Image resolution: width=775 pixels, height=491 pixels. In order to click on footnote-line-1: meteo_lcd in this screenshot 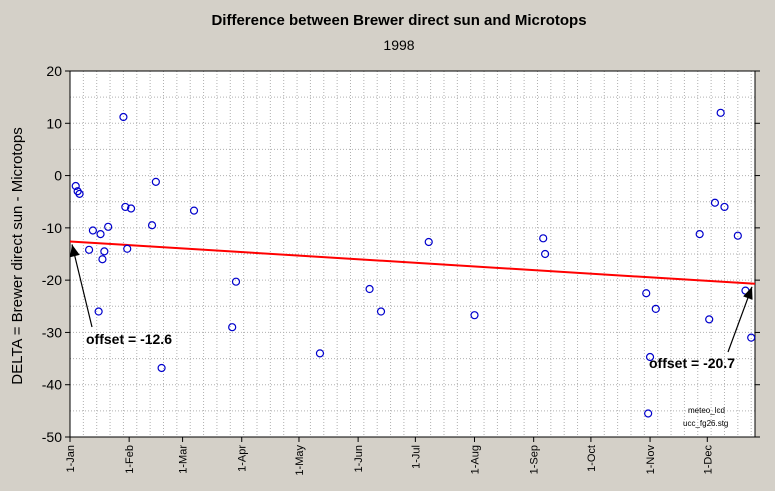, I will do `click(706, 410)`.